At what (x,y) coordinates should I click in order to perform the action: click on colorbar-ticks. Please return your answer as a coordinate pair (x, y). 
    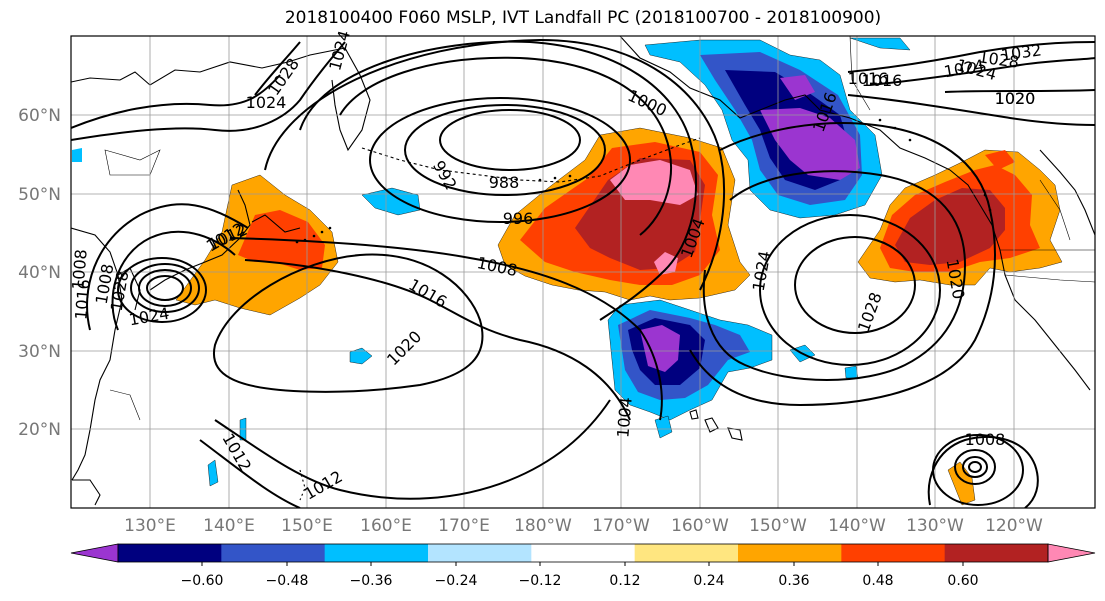
    Looking at the image, I should click on (582, 564).